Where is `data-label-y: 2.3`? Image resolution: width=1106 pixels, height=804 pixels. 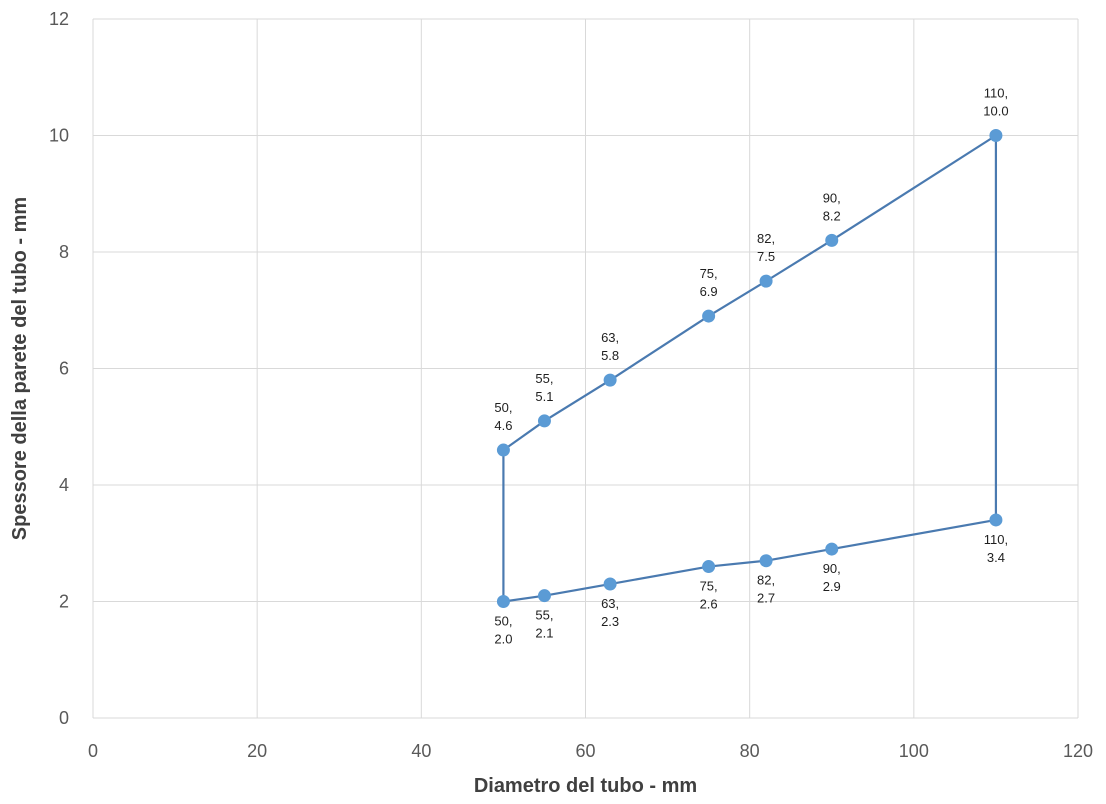
data-label-y: 2.3 is located at coordinates (610, 621).